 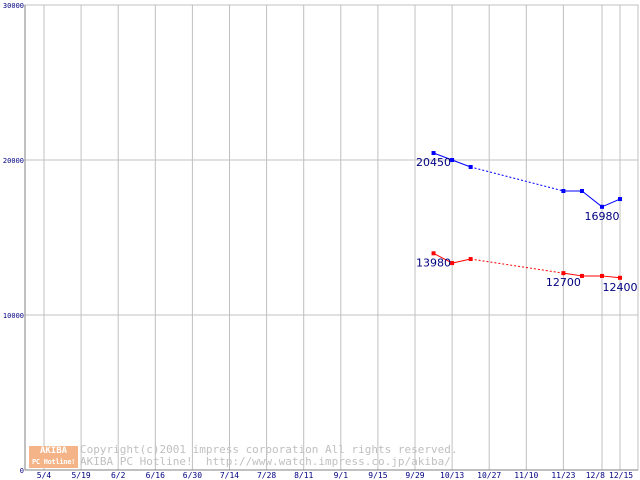 What do you see at coordinates (192, 475) in the screenshot?
I see `x-tick-label: 6/30` at bounding box center [192, 475].